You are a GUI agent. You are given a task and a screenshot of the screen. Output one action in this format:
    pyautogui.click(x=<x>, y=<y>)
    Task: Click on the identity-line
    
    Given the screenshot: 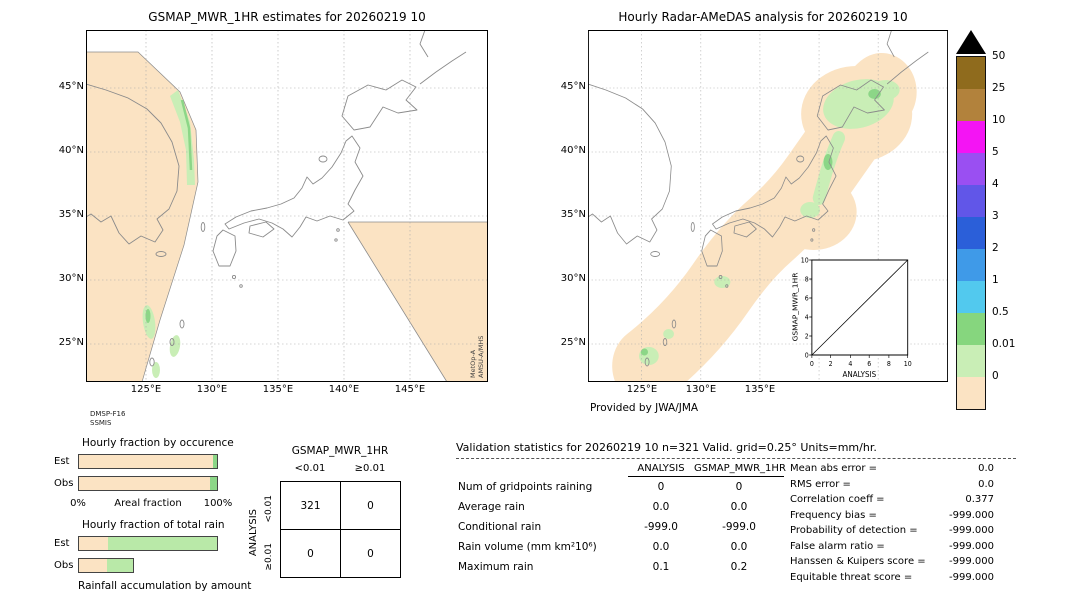 What is the action you would take?
    pyautogui.click(x=859, y=307)
    